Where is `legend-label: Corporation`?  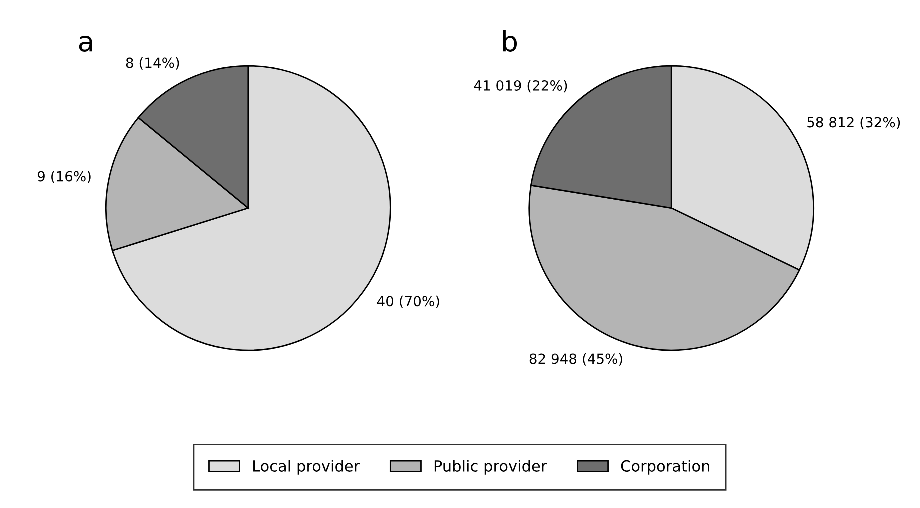 legend-label: Corporation is located at coordinates (665, 467).